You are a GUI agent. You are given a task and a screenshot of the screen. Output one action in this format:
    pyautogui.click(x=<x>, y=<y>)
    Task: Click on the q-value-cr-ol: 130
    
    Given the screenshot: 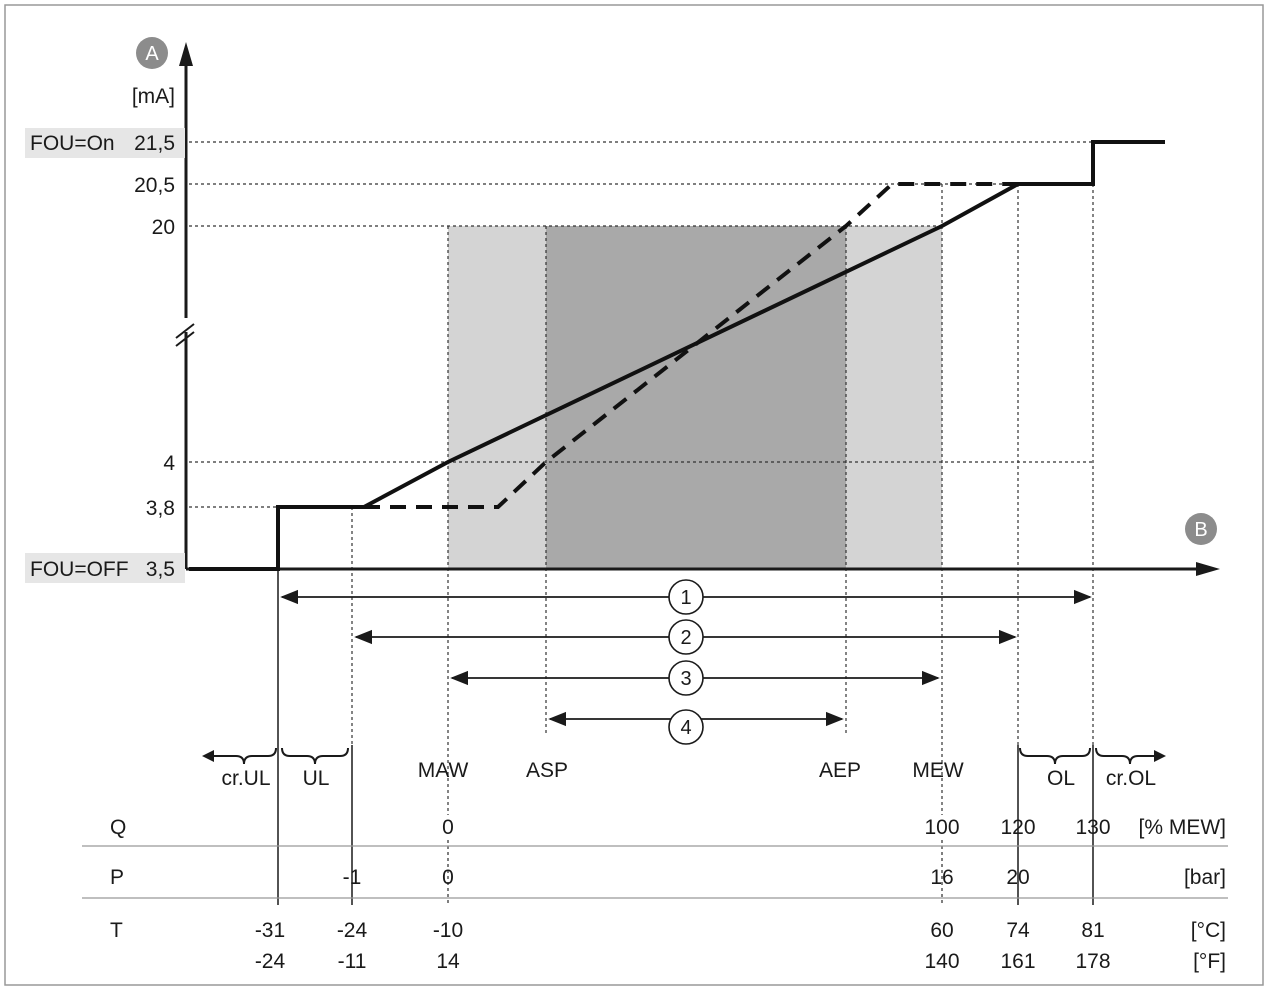 What is the action you would take?
    pyautogui.click(x=1092, y=827)
    